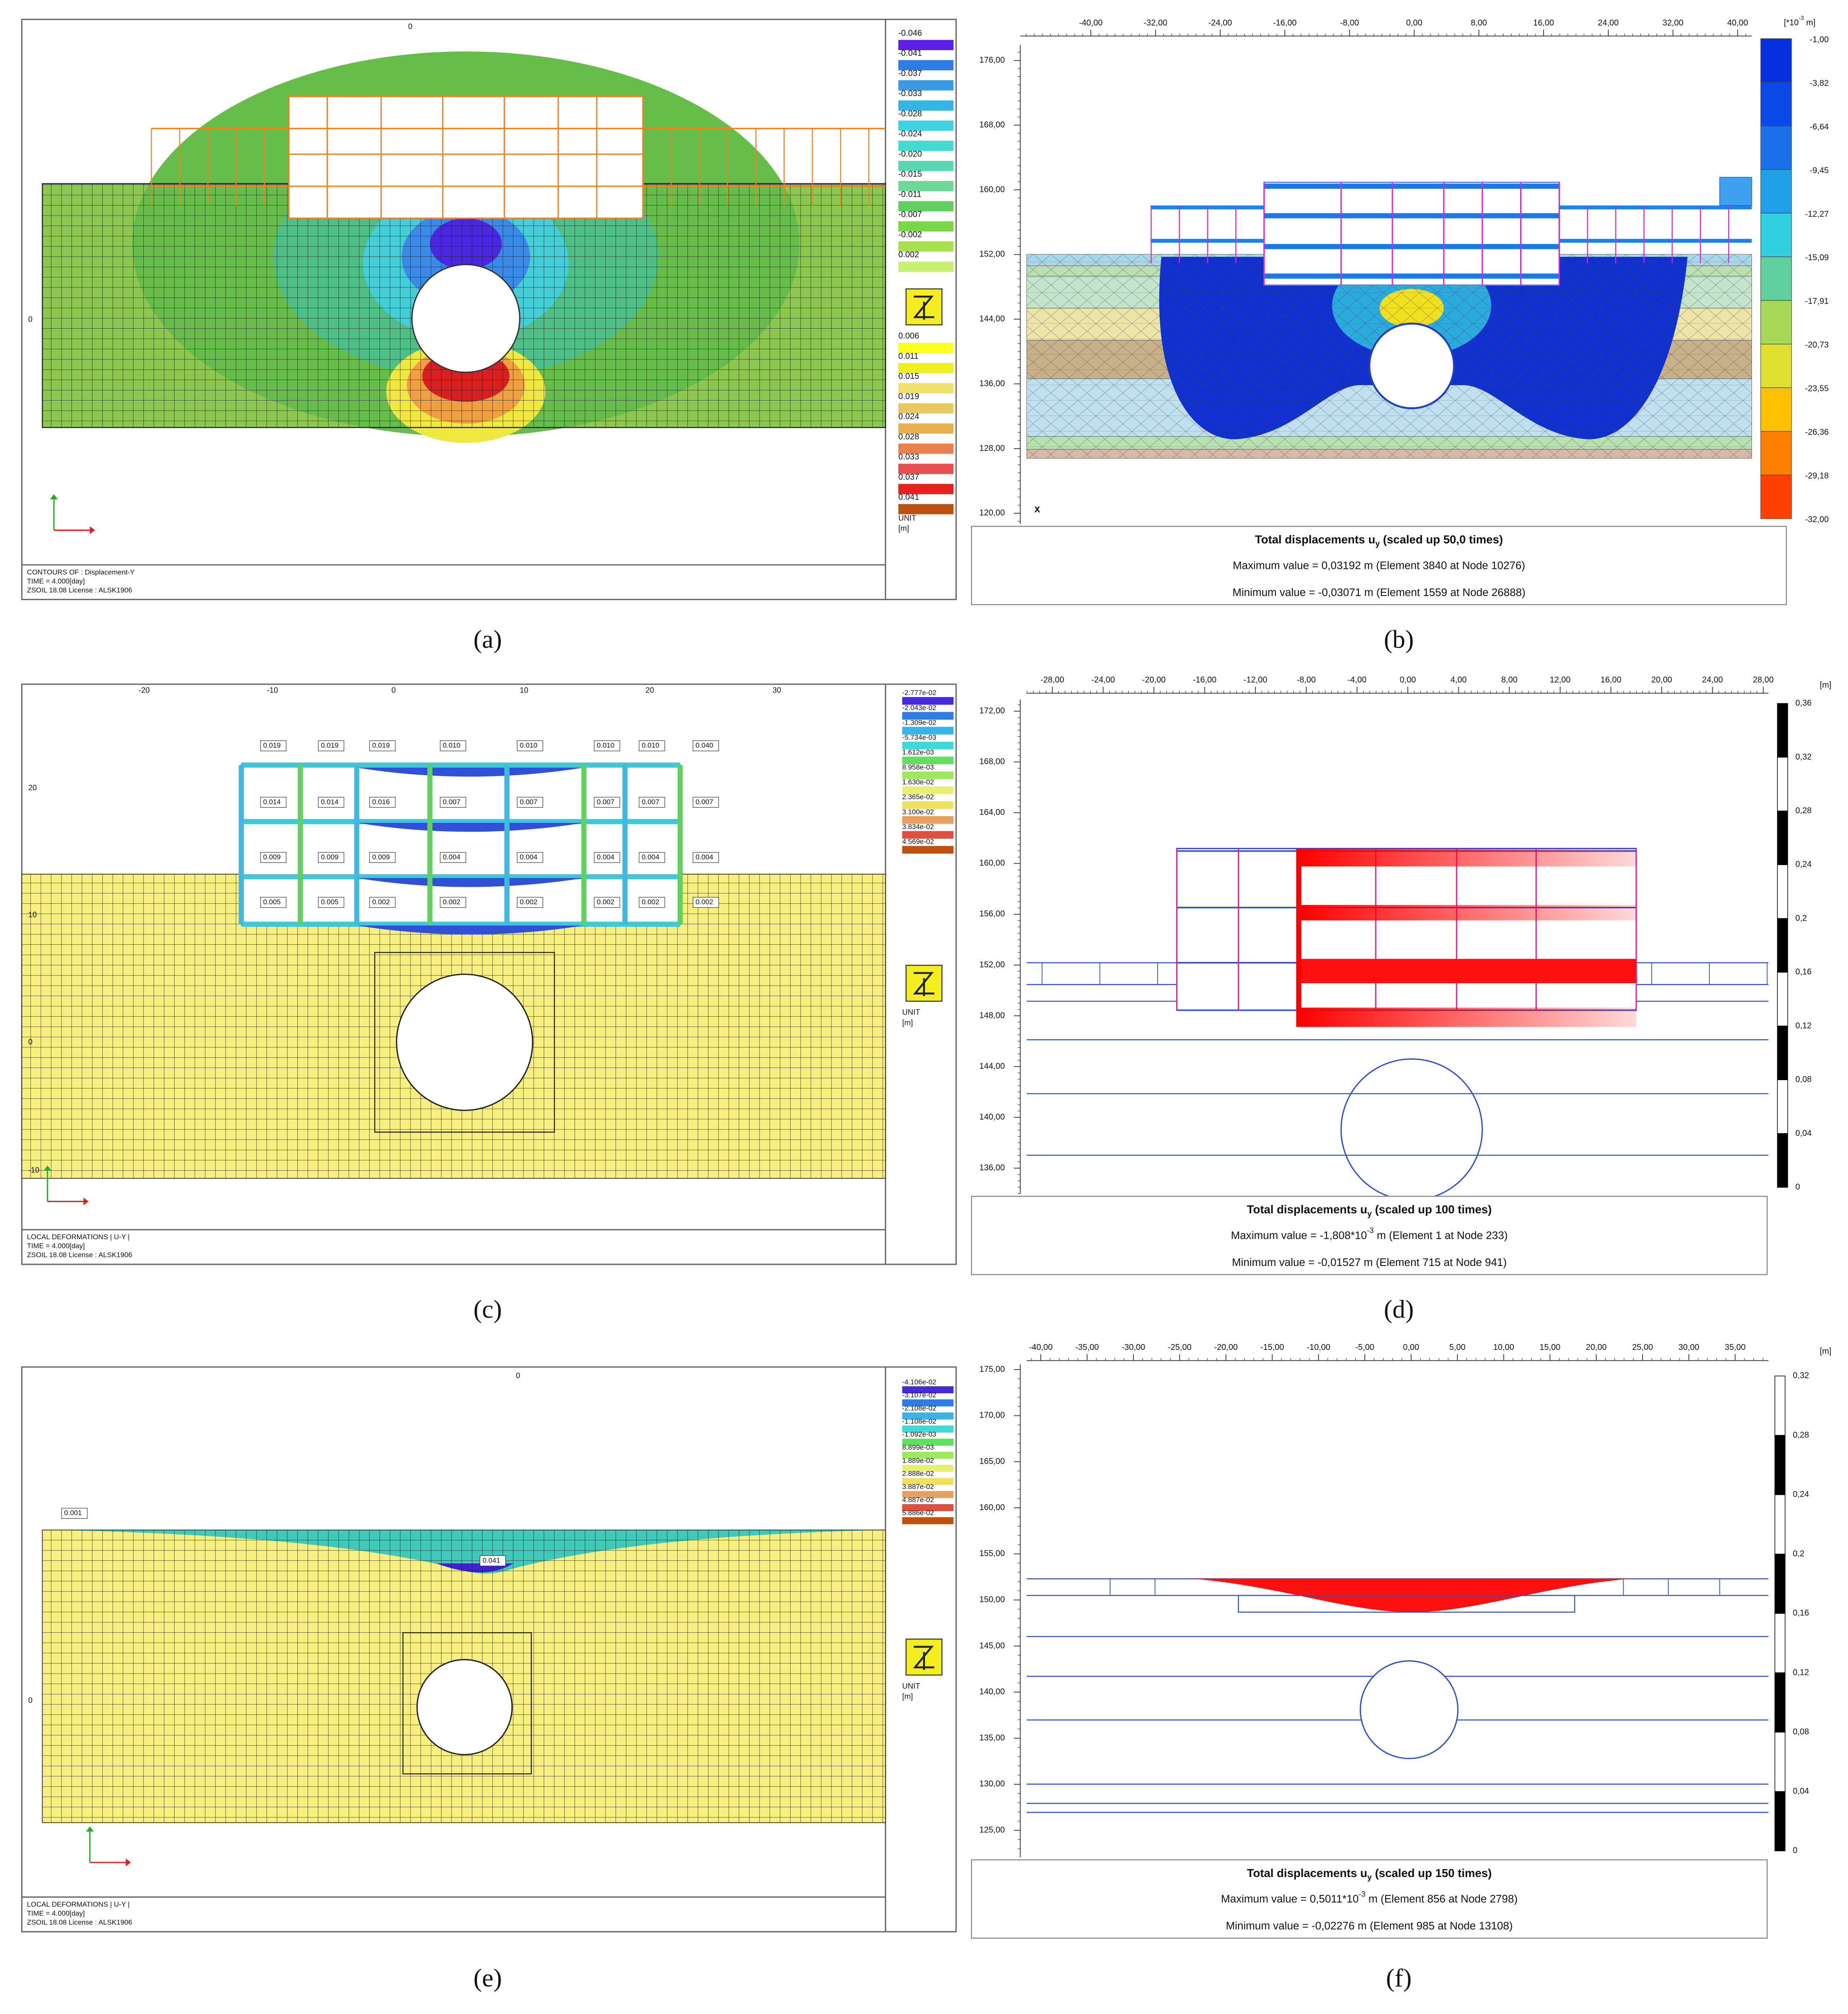 The height and width of the screenshot is (2014, 1848). Describe the element at coordinates (909, 336) in the screenshot. I see `legend-label: 0.006` at that location.